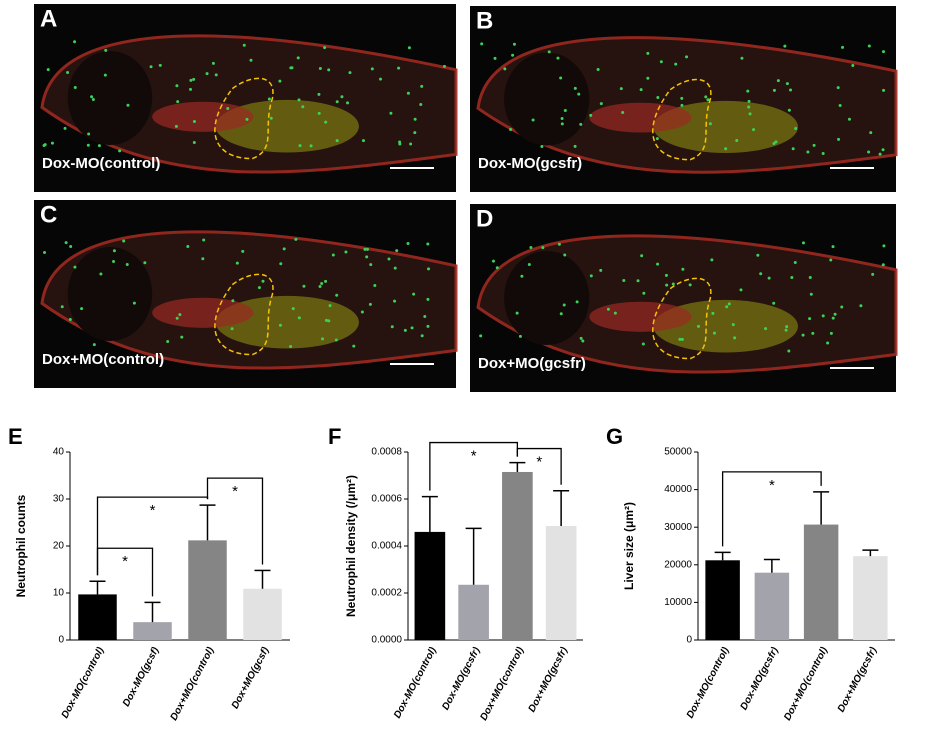 The image size is (926, 756). Describe the element at coordinates (48, 18) in the screenshot. I see `panel-letter: A` at that location.